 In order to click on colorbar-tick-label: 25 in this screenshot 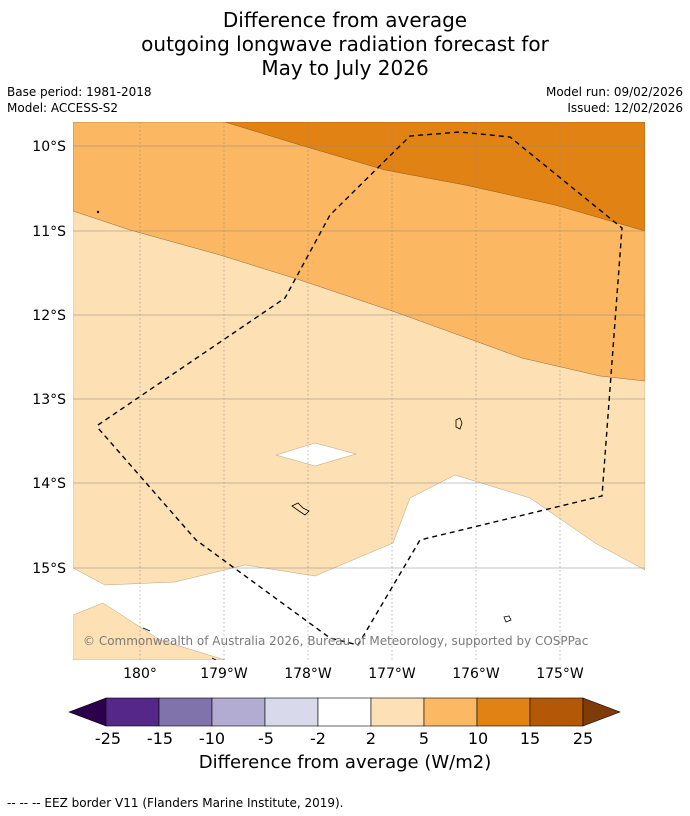, I will do `click(583, 738)`.